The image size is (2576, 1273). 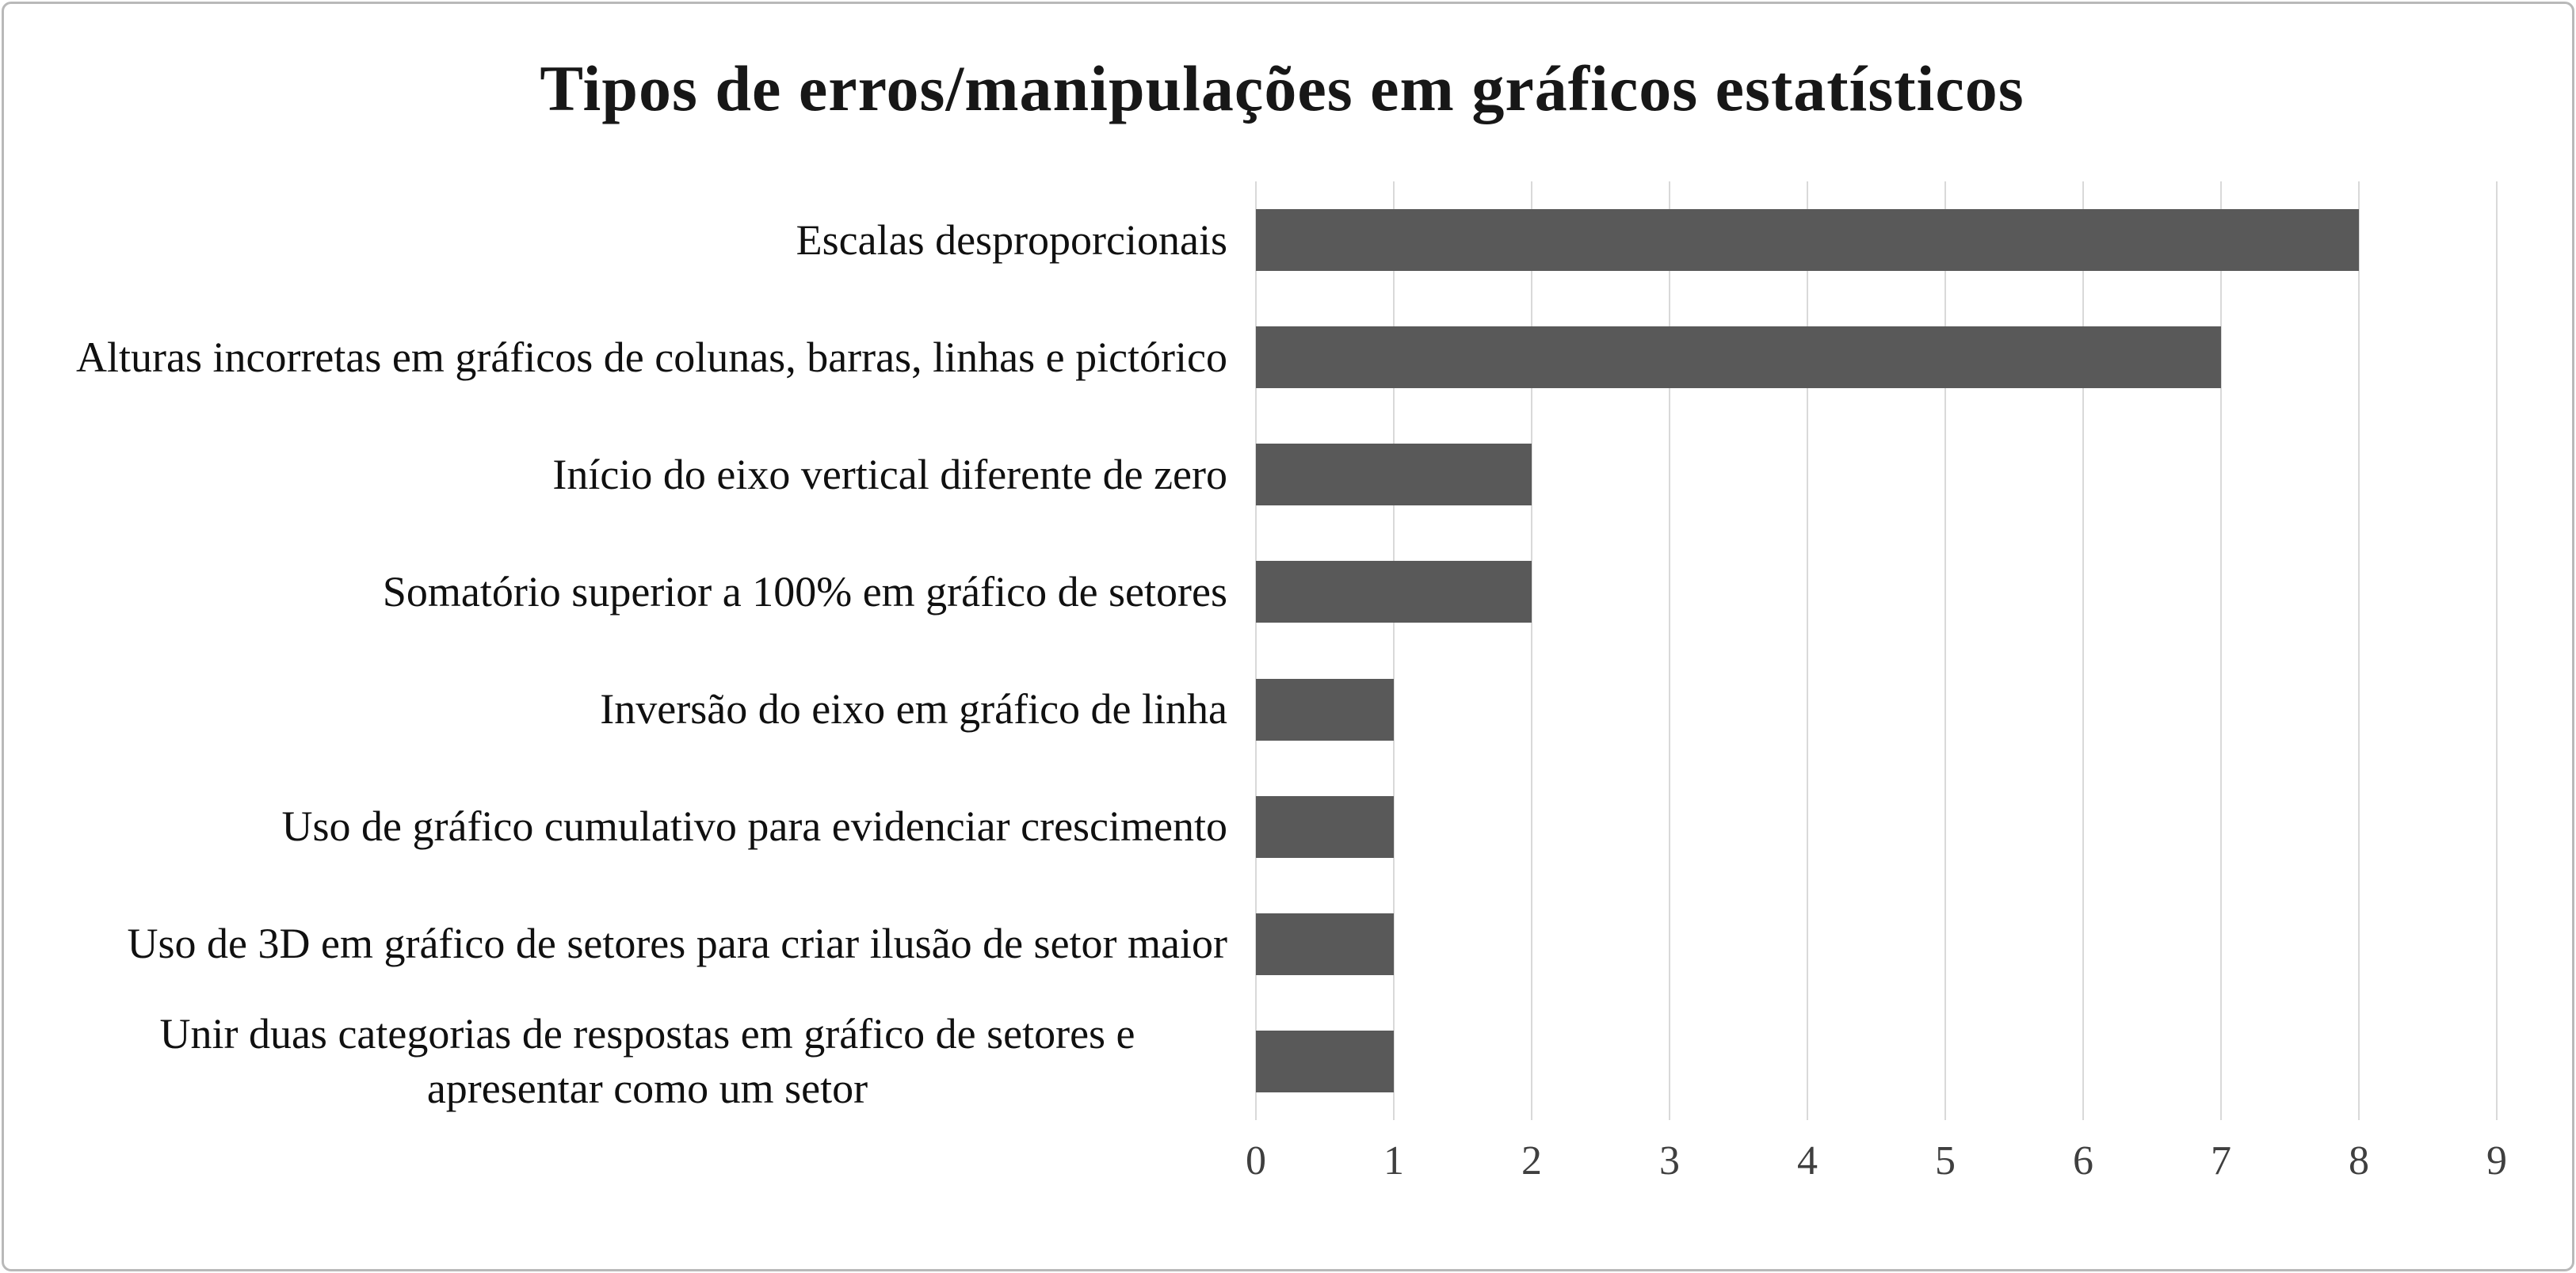 I want to click on x-tick-label: 0, so click(x=1256, y=1160).